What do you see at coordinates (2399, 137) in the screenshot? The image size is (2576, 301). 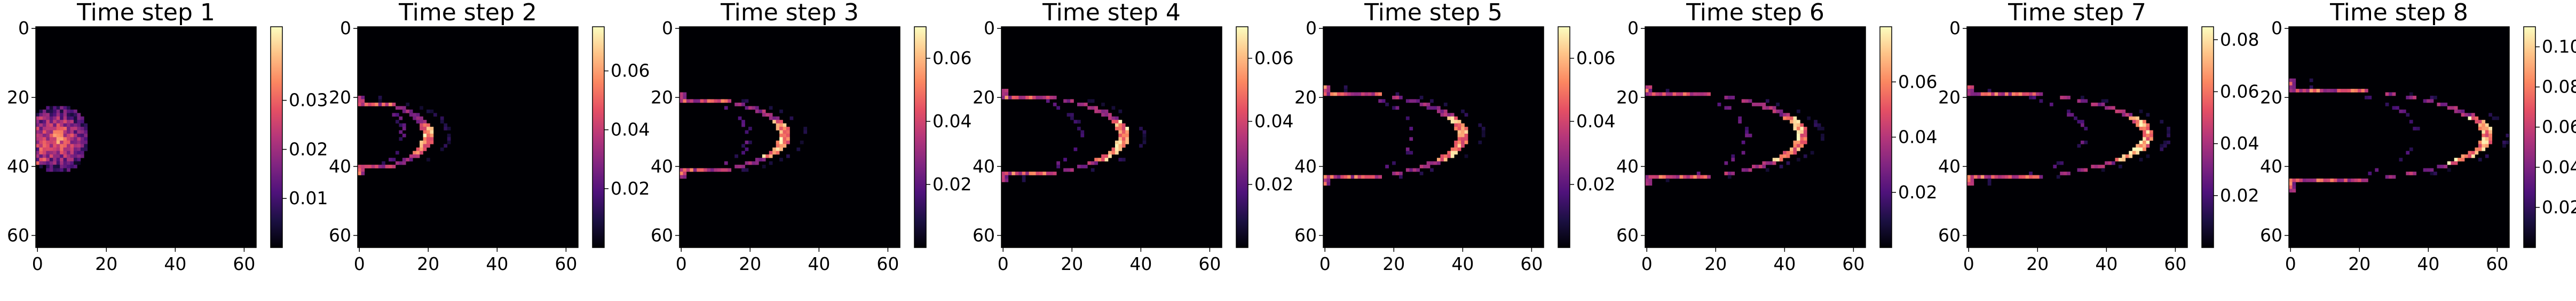 I see `heatmap-background` at bounding box center [2399, 137].